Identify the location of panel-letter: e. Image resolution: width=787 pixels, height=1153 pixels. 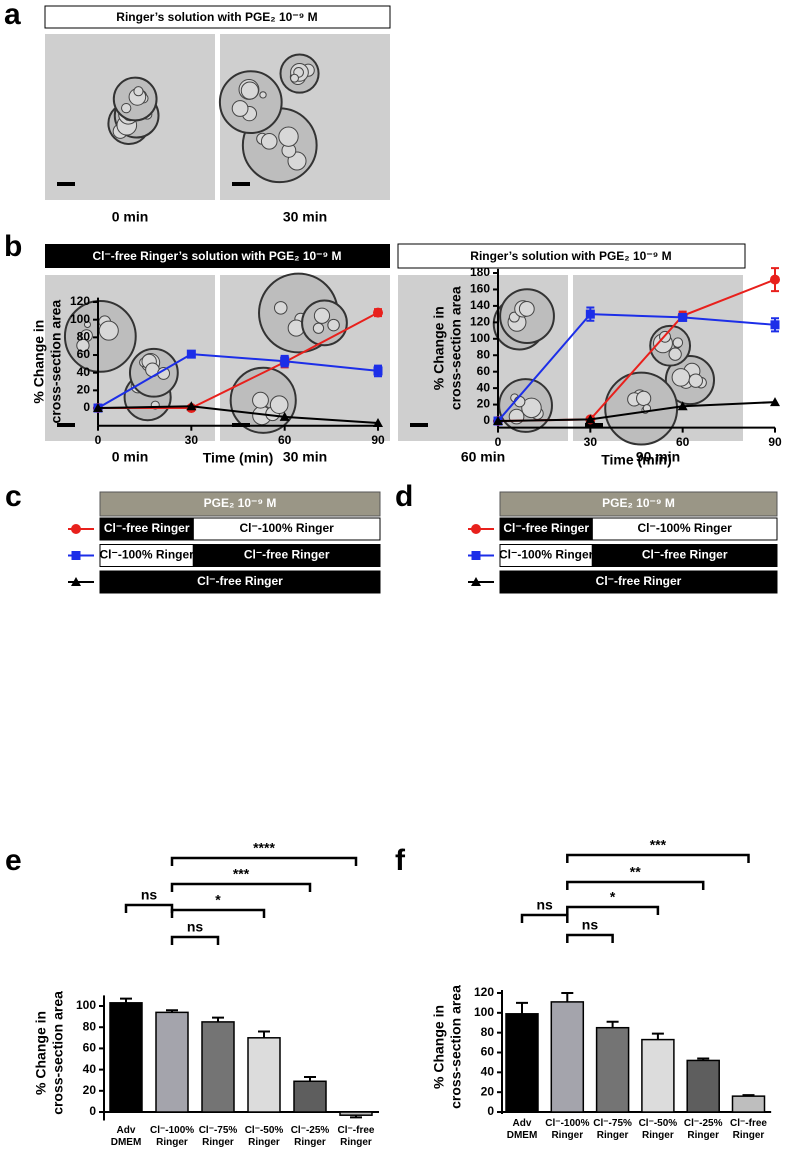
(13, 860).